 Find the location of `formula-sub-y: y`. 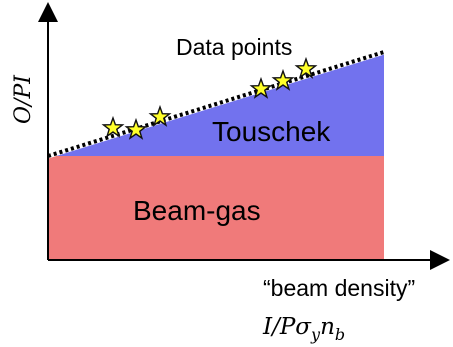

formula-sub-y: y is located at coordinates (315, 334).